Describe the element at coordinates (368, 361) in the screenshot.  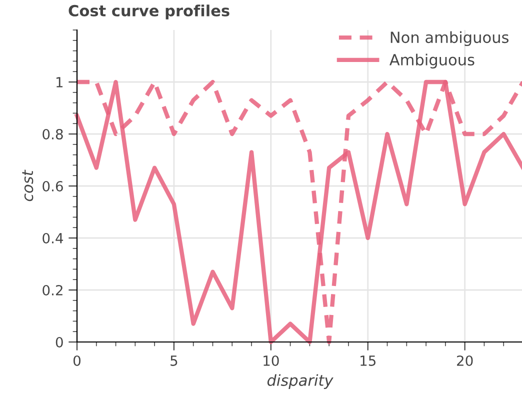
I see `x-tick-label: 15` at that location.